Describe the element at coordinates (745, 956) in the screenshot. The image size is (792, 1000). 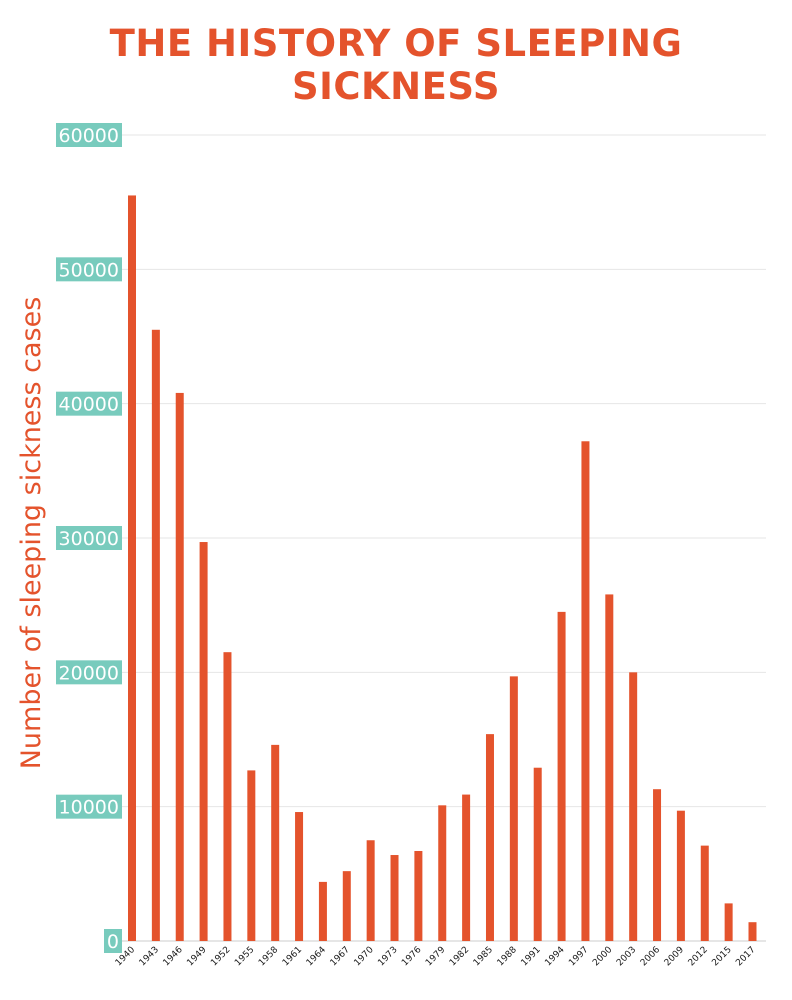
I see `x-tick-label: 2017` at that location.